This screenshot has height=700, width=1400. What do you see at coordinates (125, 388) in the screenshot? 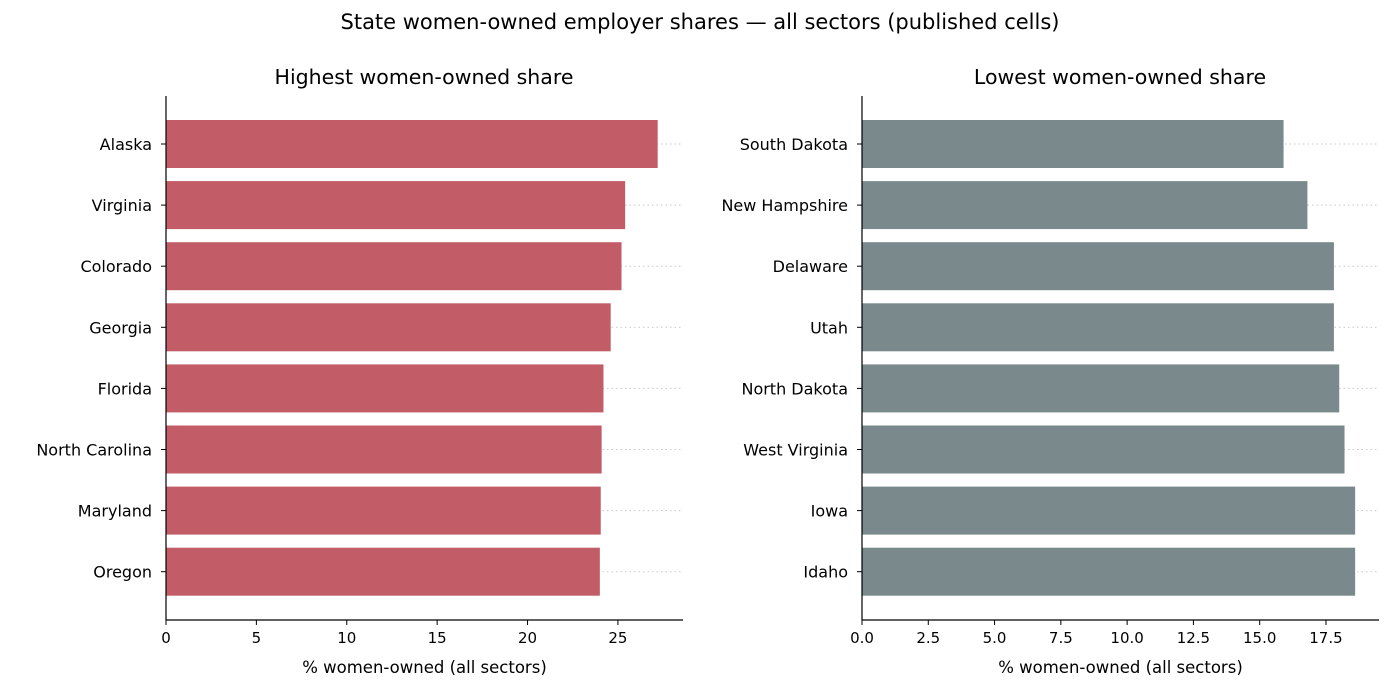
I see `category-label-highest-4: Florida` at bounding box center [125, 388].